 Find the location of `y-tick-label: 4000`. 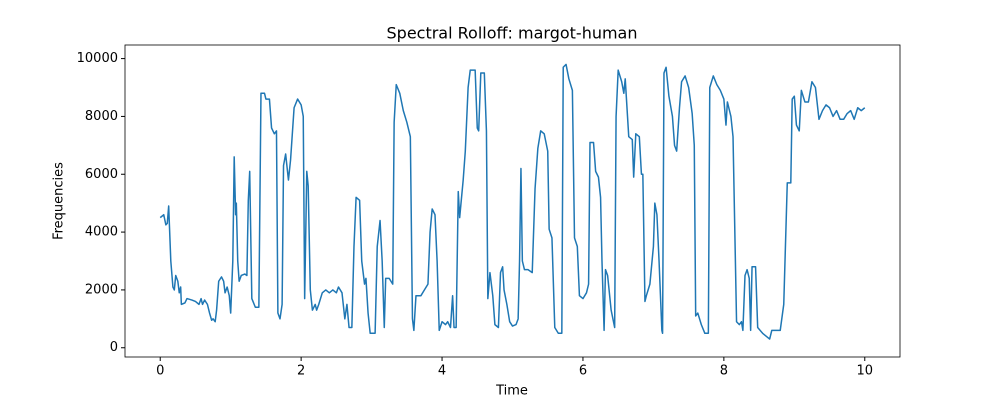

y-tick-label: 4000 is located at coordinates (101, 232).